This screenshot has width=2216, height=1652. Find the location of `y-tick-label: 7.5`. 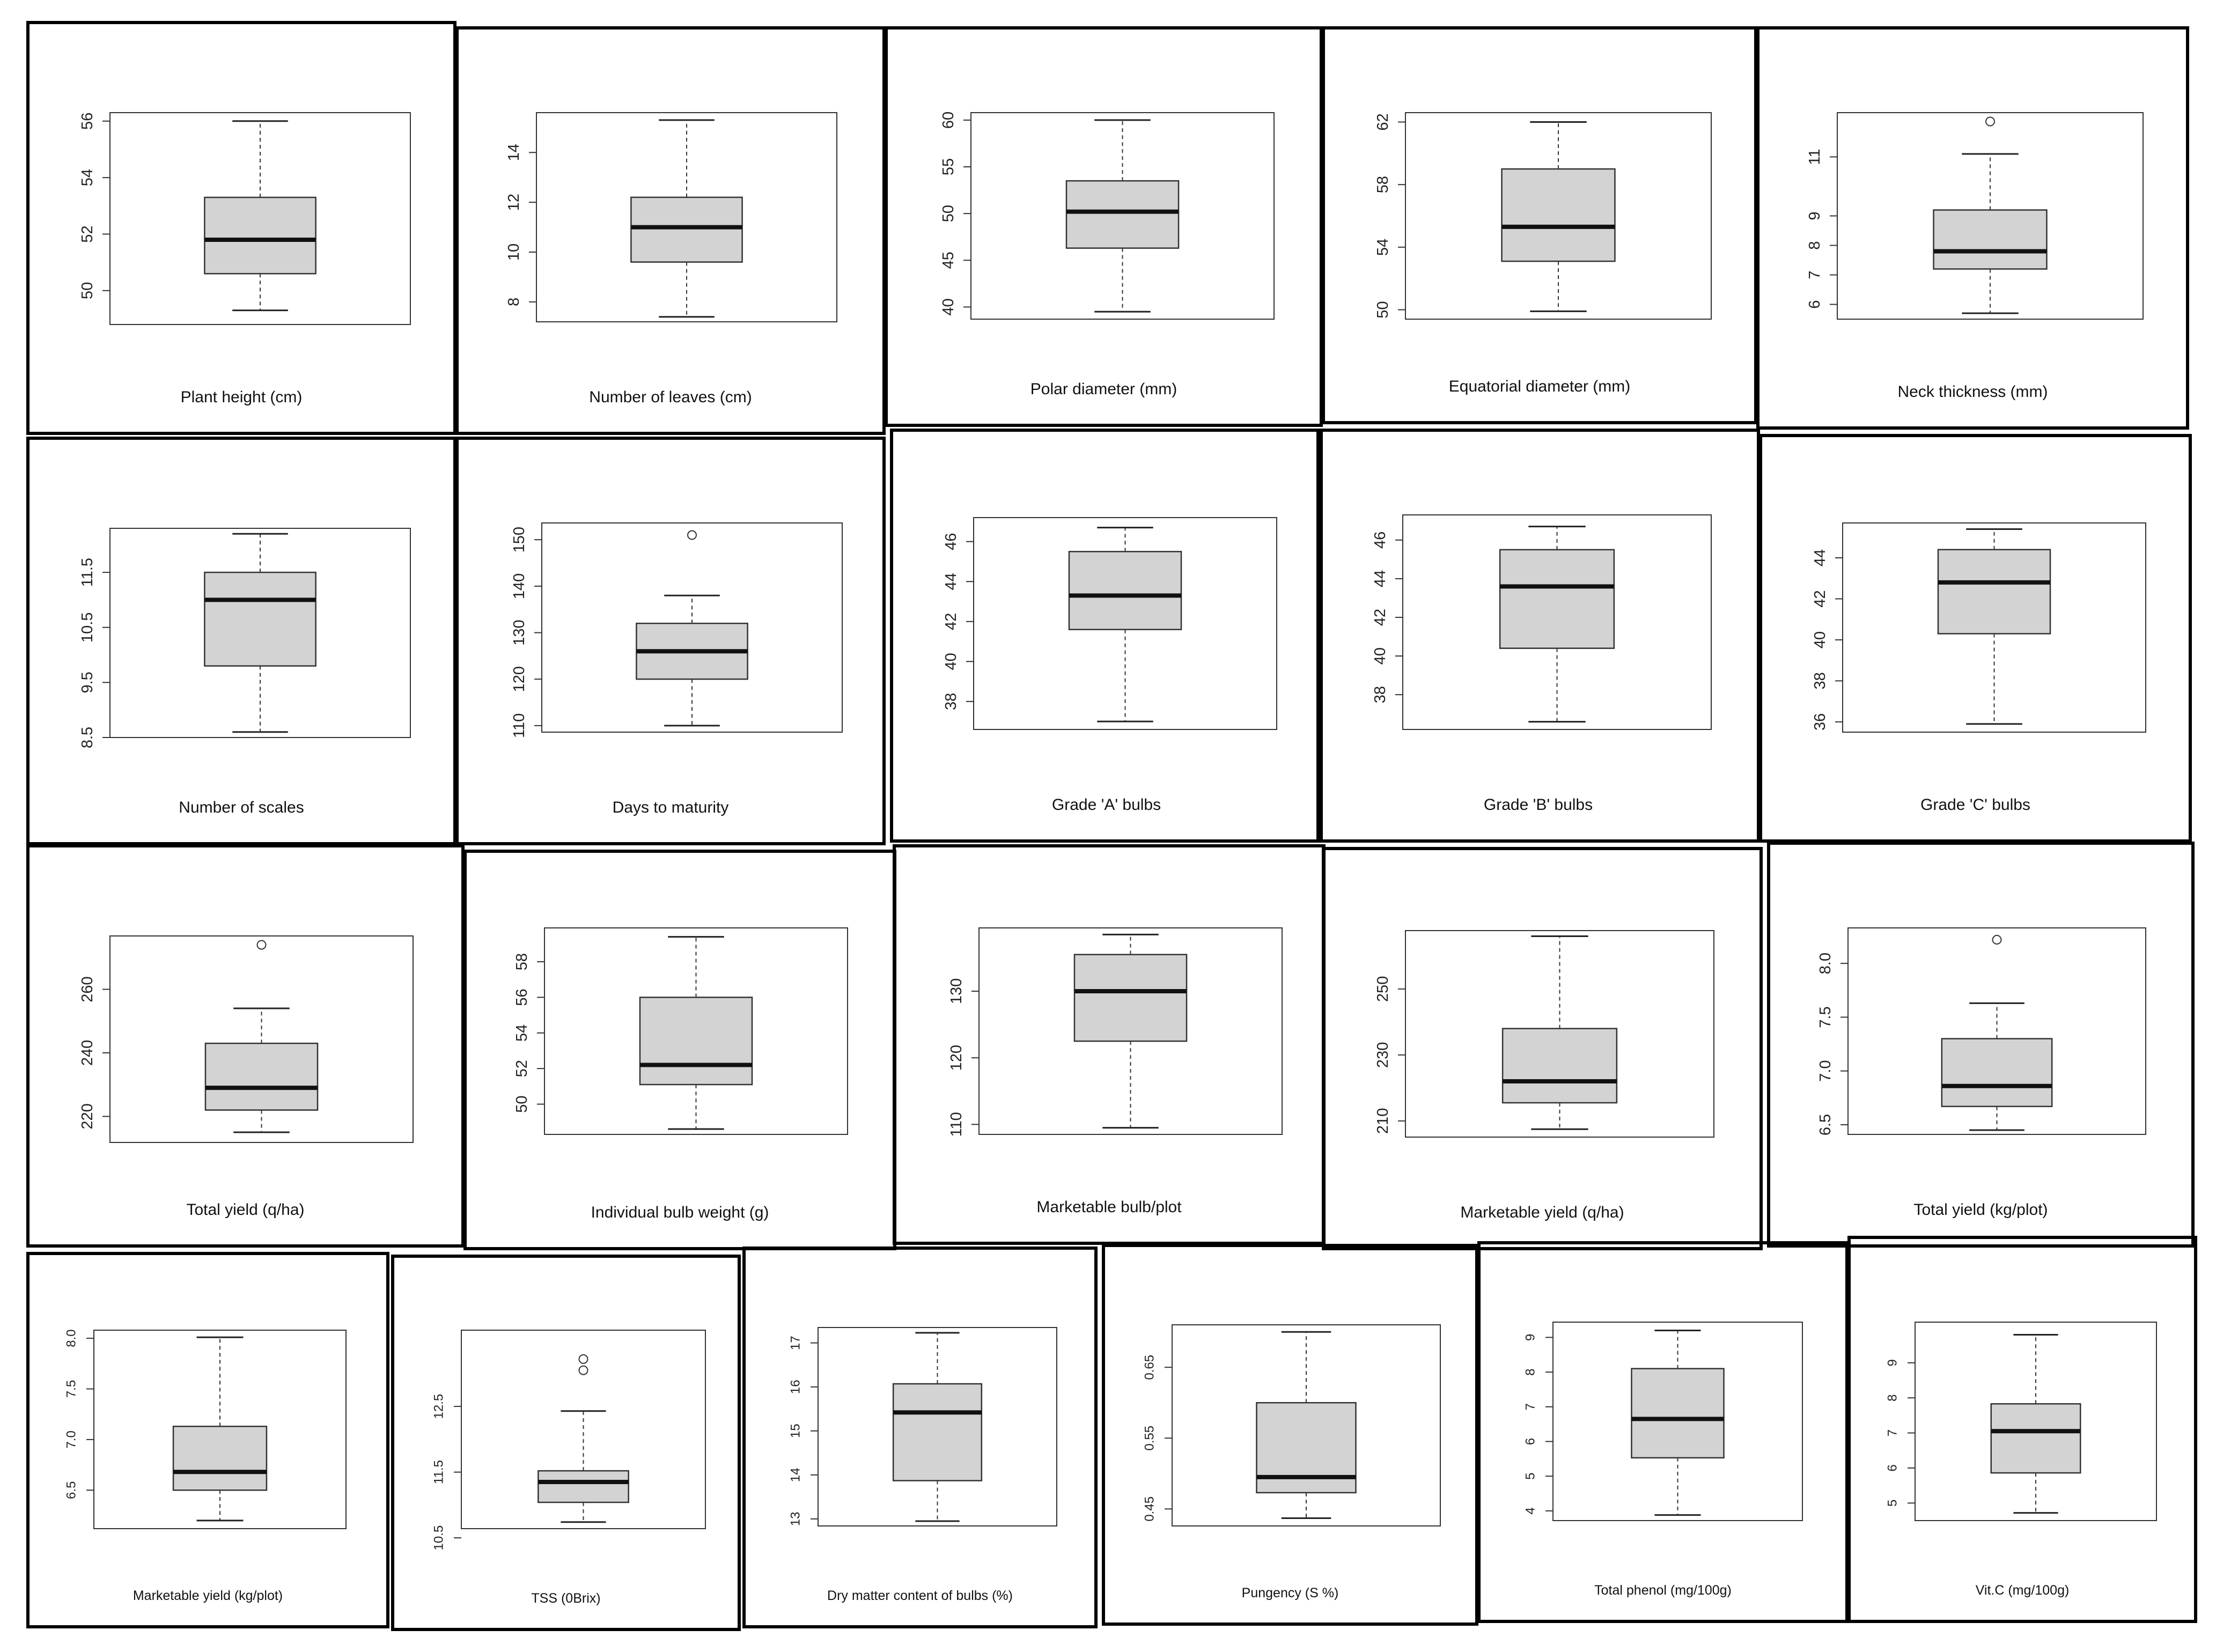

y-tick-label: 7.5 is located at coordinates (71, 1389).